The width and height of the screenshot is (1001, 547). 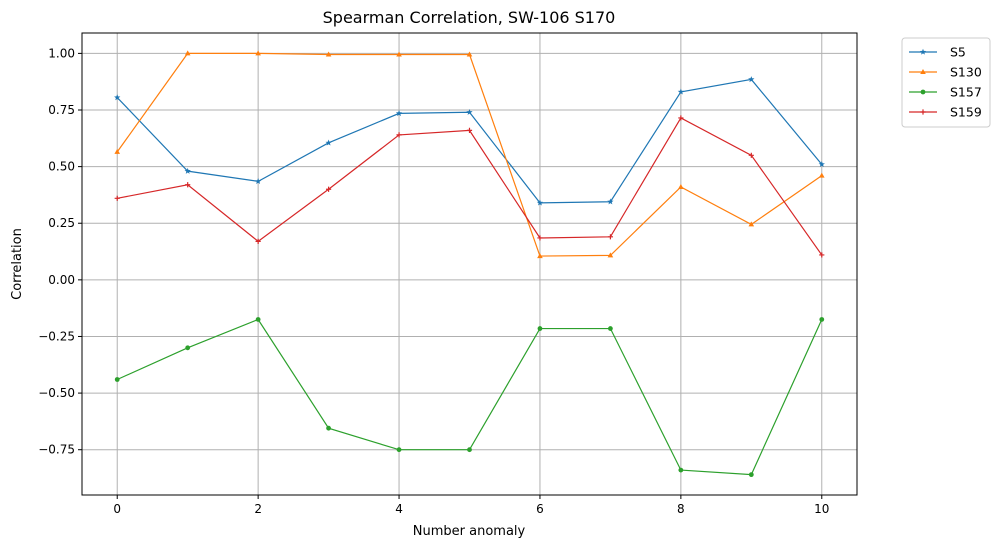 I want to click on x-tick-label: 4, so click(x=399, y=509).